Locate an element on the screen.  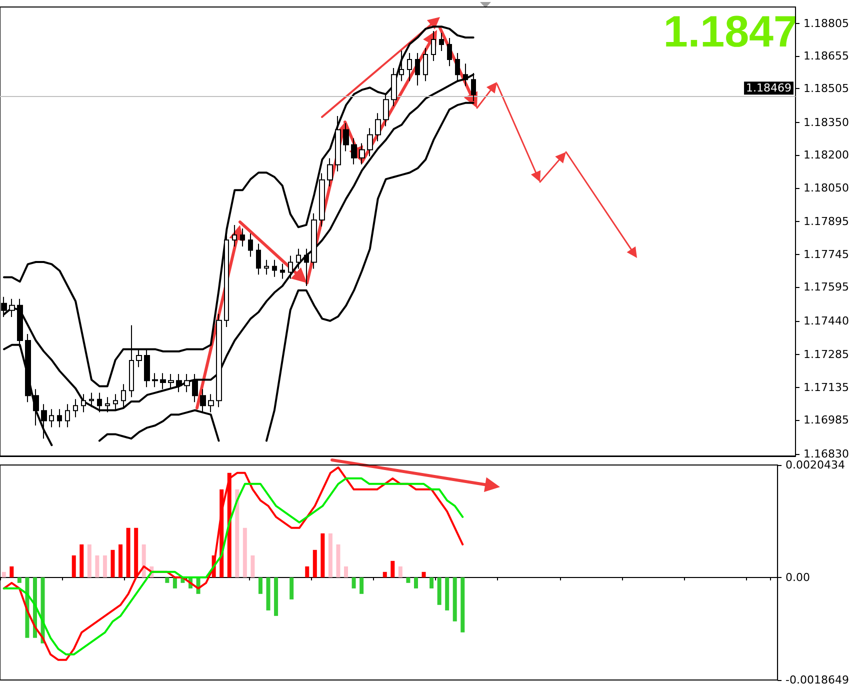
y-tick-label: 1.16985 is located at coordinates (827, 420).